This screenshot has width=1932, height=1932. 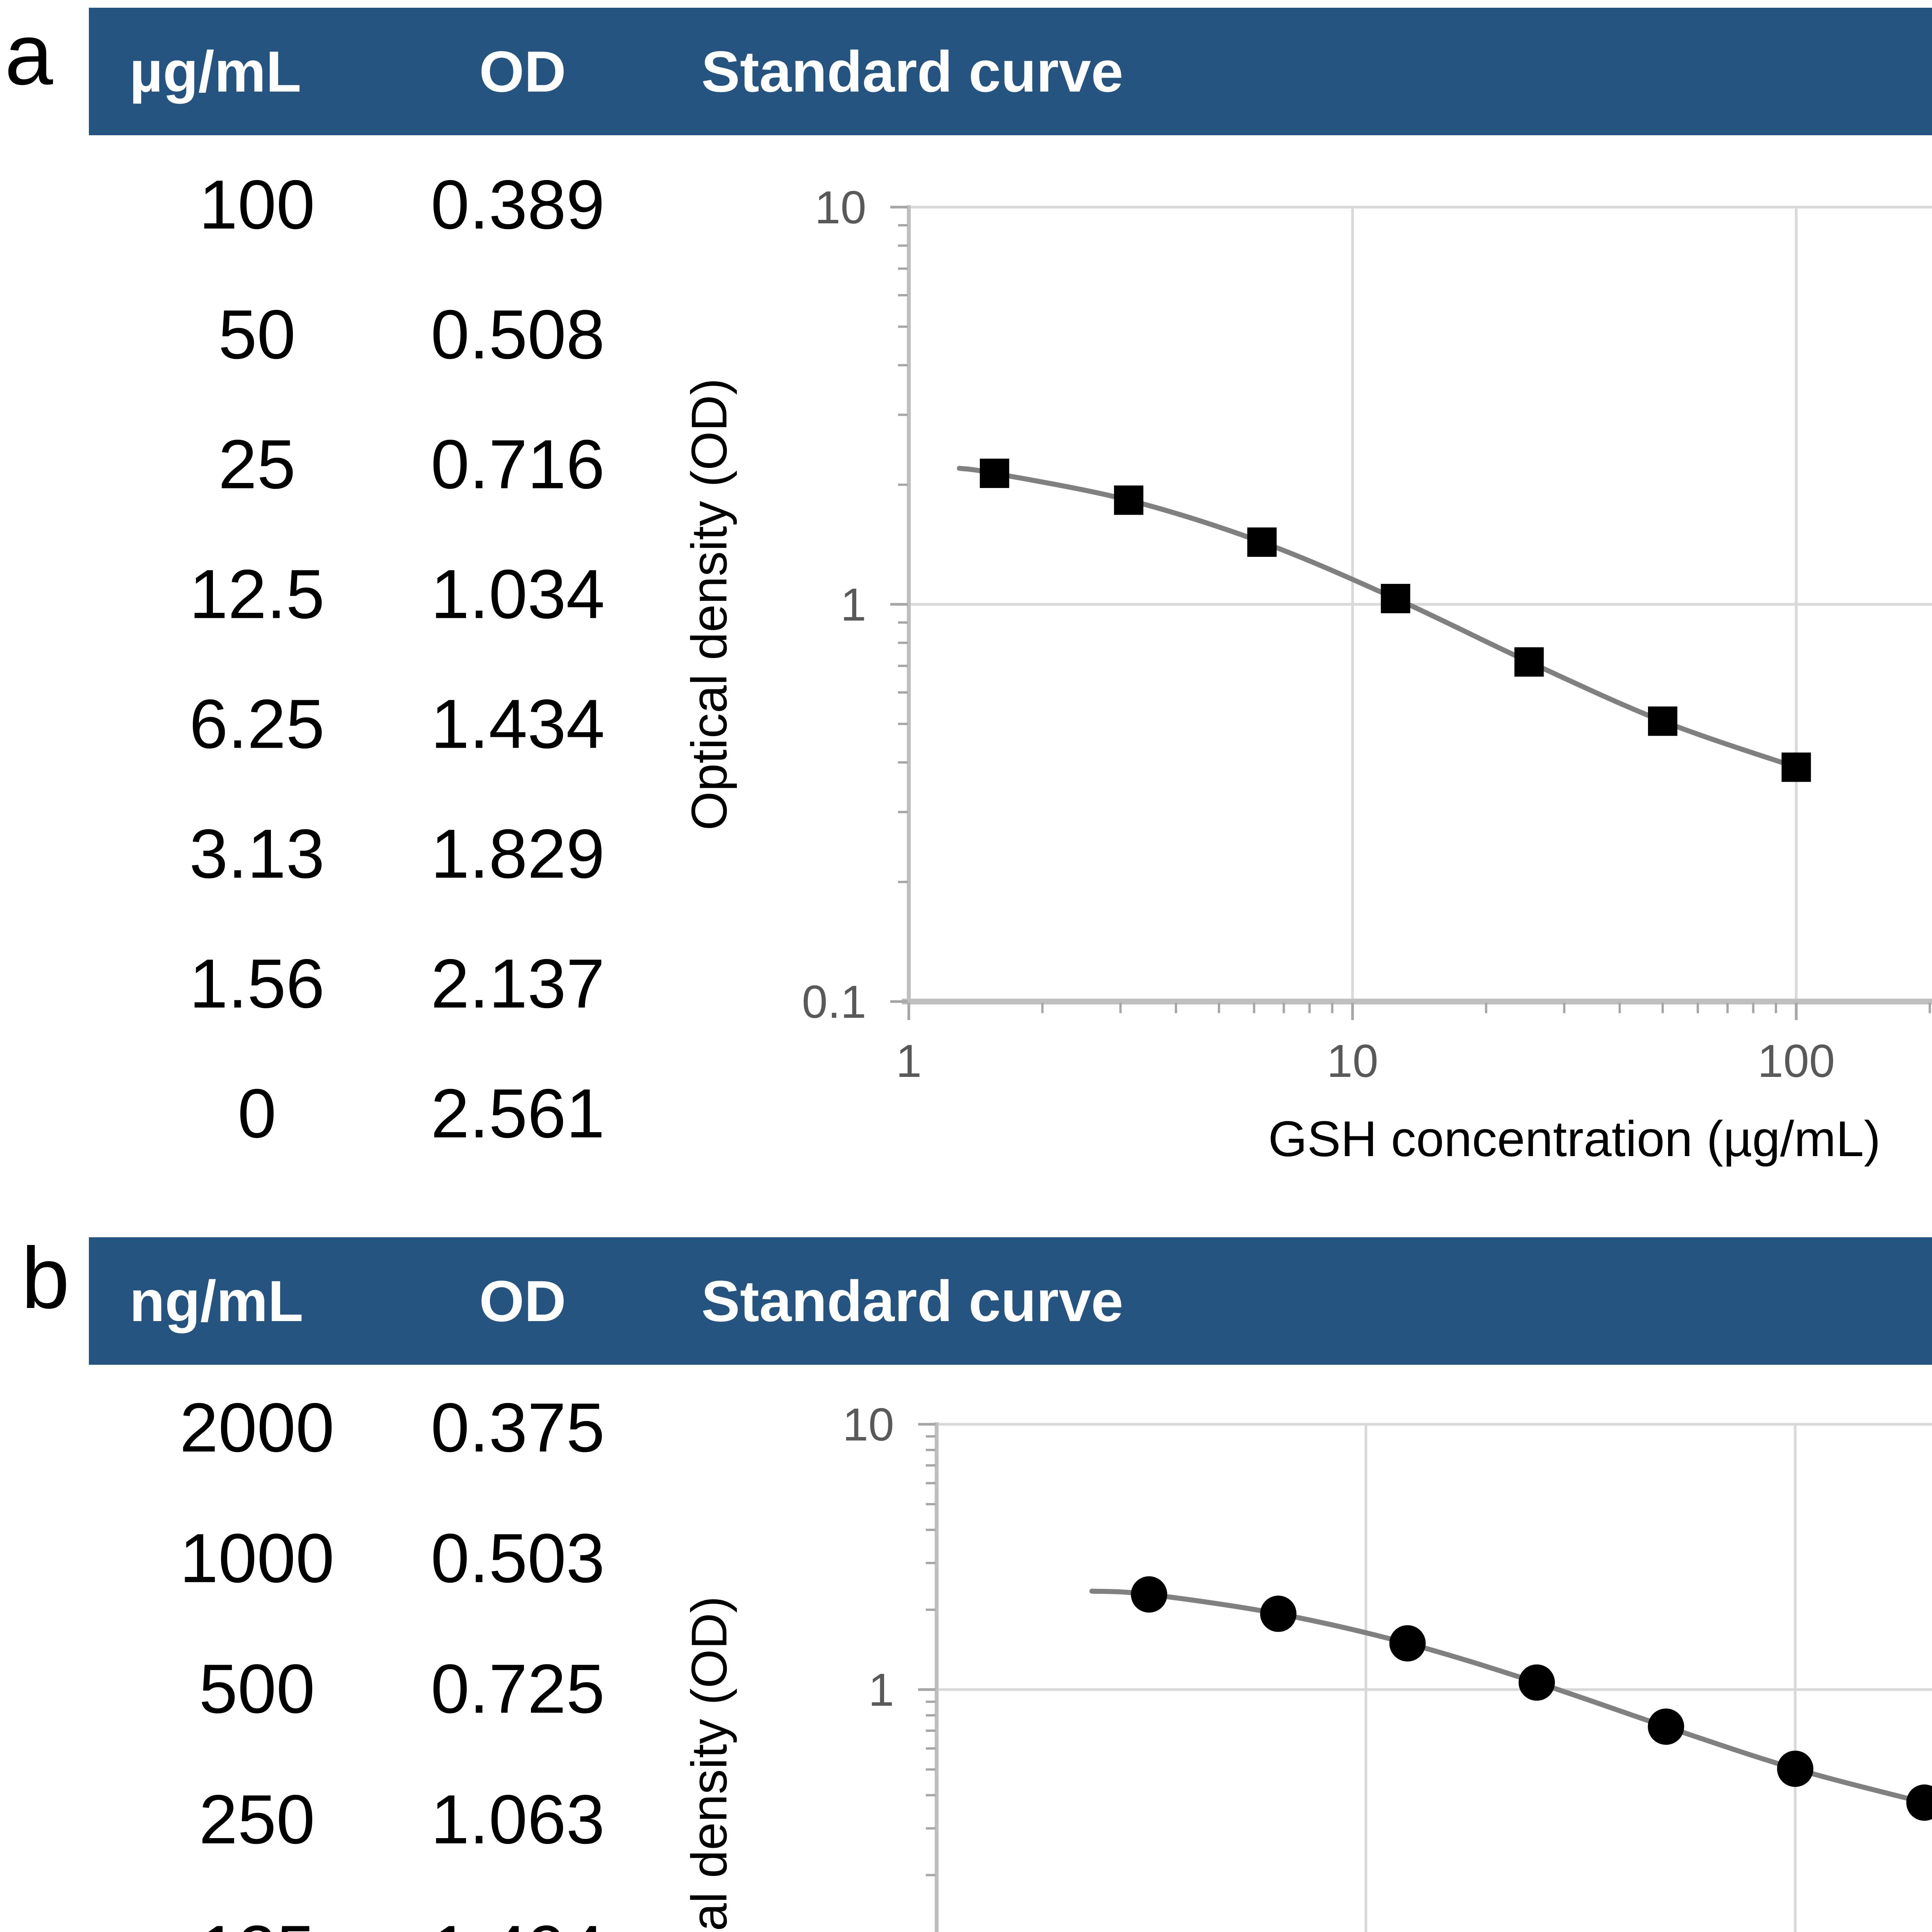 I want to click on od-value: 2.561, so click(x=517, y=1114).